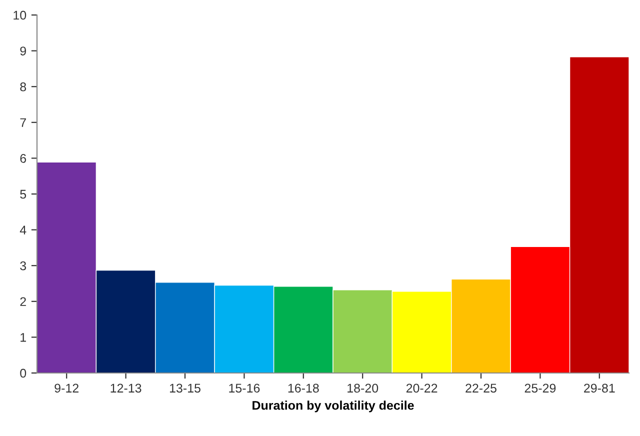  What do you see at coordinates (126, 388) in the screenshot?
I see `x-tick-label: 12-13` at bounding box center [126, 388].